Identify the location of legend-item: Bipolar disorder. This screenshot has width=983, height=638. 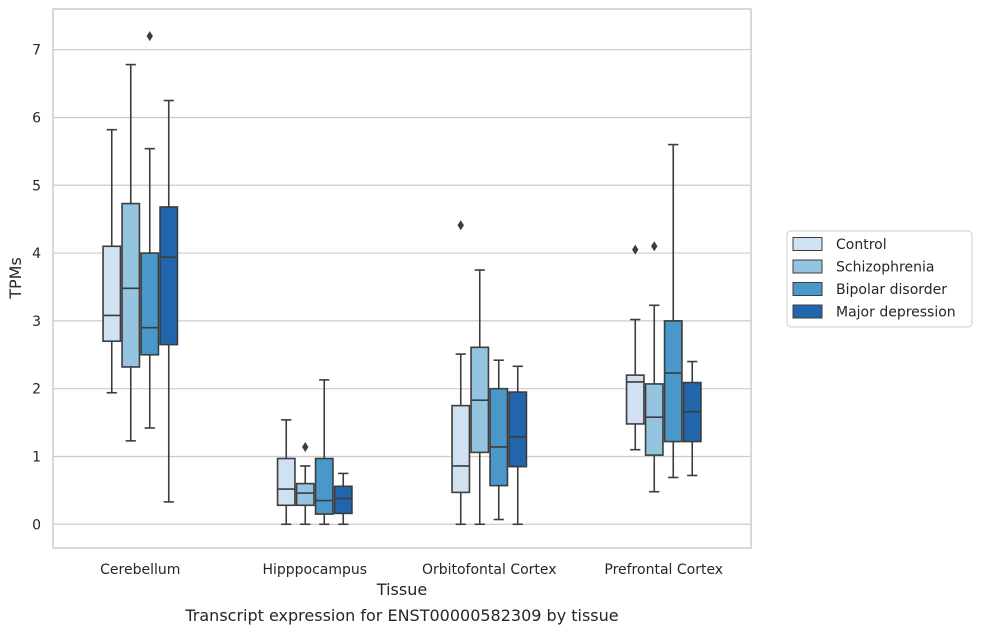
(869, 290).